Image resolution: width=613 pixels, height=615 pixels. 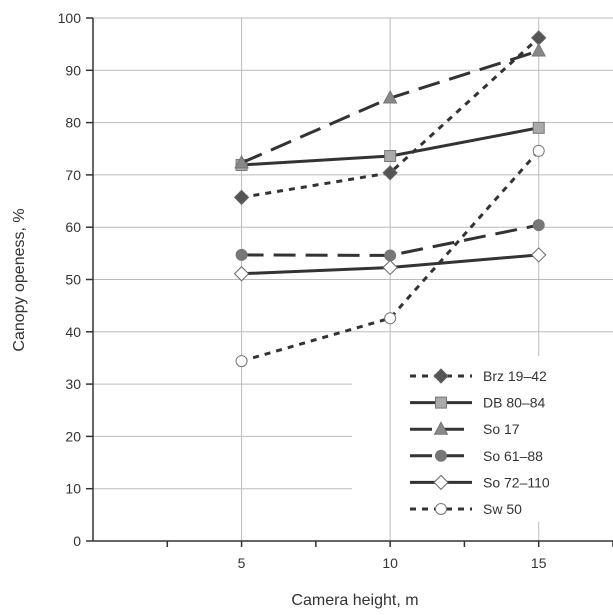 I want to click on y-tick-label: 70, so click(x=73, y=175).